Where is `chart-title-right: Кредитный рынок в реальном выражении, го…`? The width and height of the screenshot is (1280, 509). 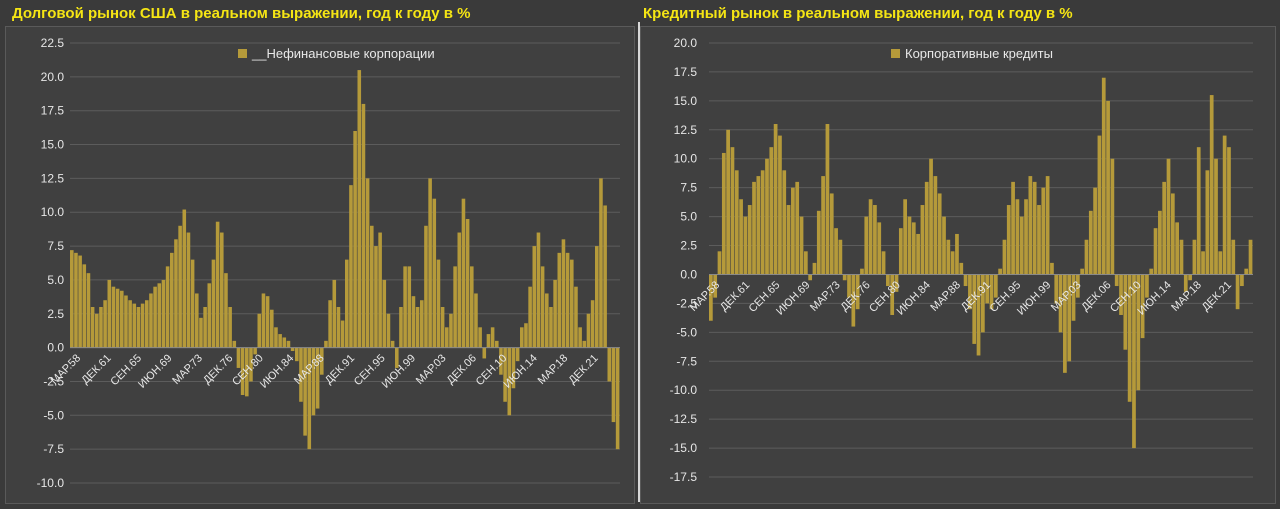
chart-title-right: Кредитный рынок в реальном выражении, го… is located at coordinates (858, 13).